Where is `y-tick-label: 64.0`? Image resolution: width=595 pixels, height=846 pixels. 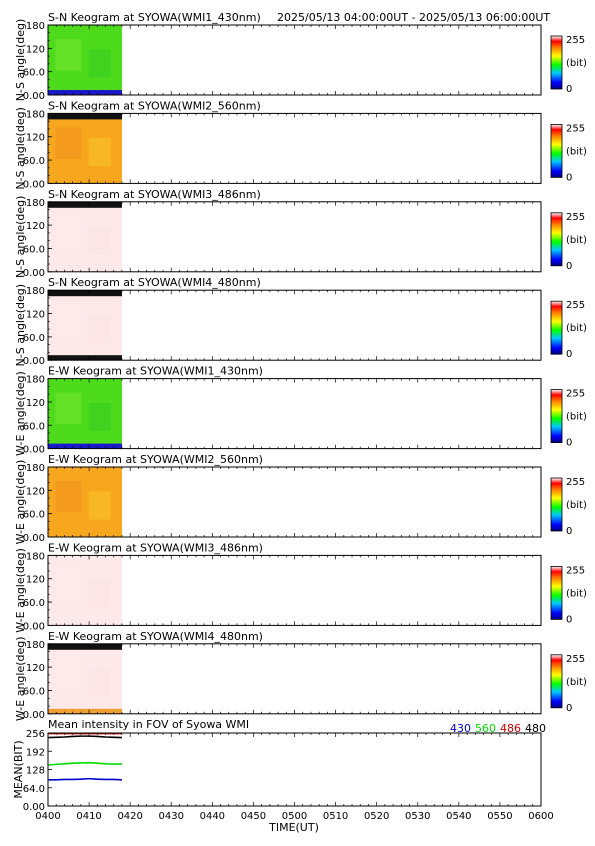
y-tick-label: 64.0 is located at coordinates (34, 789).